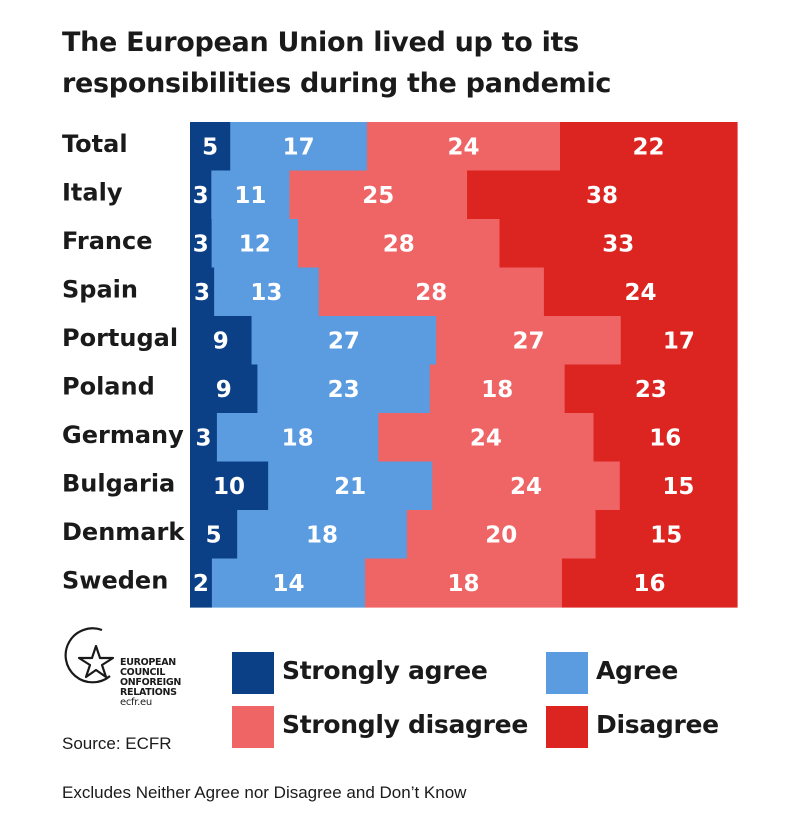 This screenshot has width=800, height=835. I want to click on category-label-italy: Italy, so click(92, 193).